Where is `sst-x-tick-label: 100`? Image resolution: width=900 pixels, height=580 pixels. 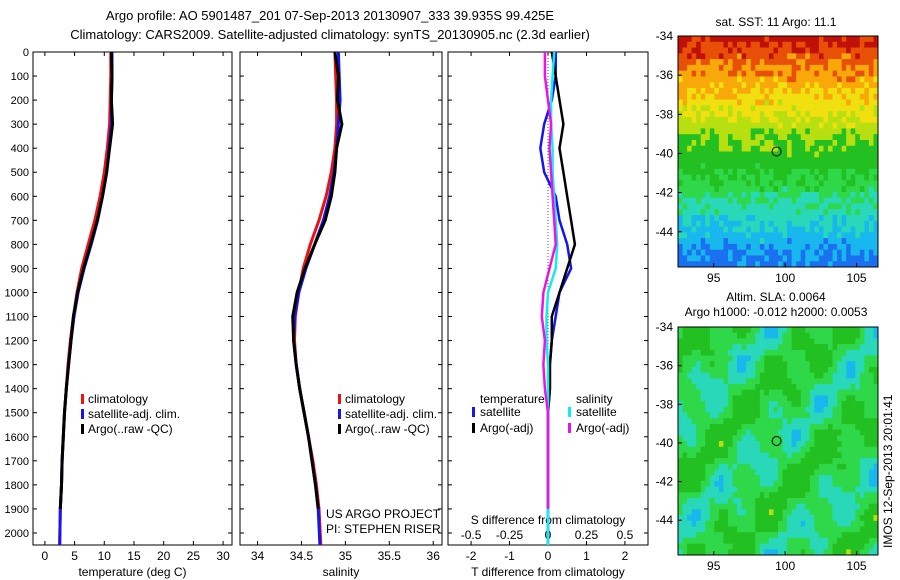
sst-x-tick-label: 100 is located at coordinates (785, 278).